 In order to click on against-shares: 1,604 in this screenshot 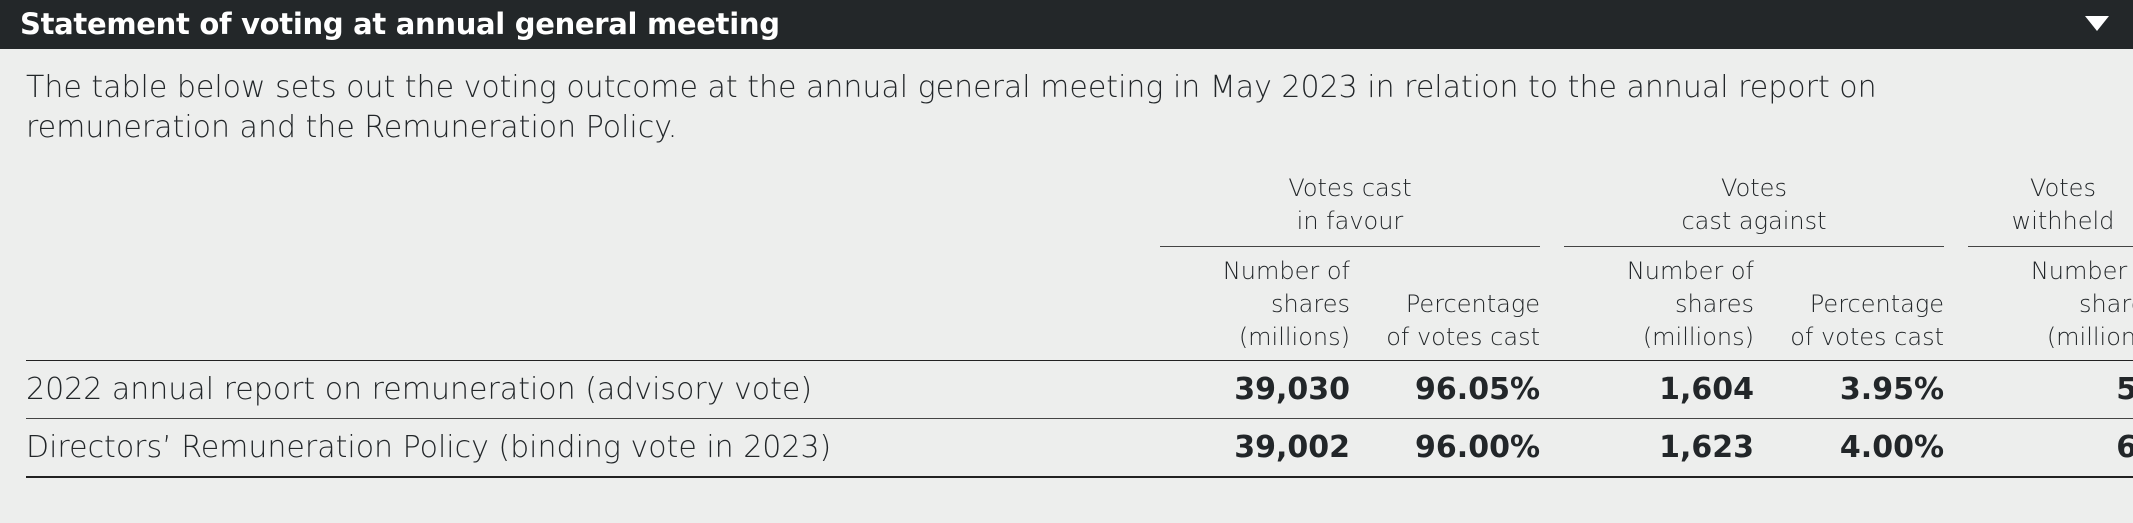, I will do `click(1659, 389)`.